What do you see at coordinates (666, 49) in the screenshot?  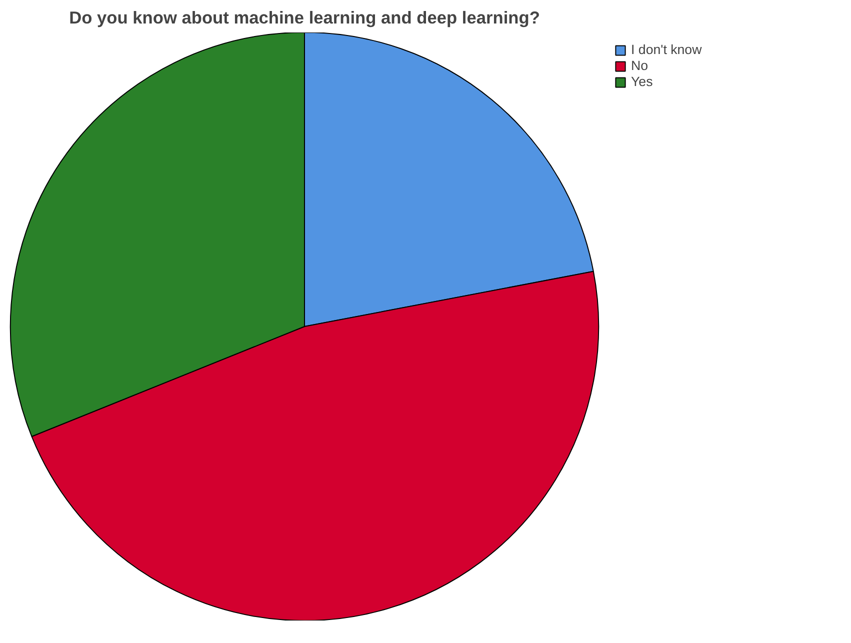 I see `legend-label: I don't know` at bounding box center [666, 49].